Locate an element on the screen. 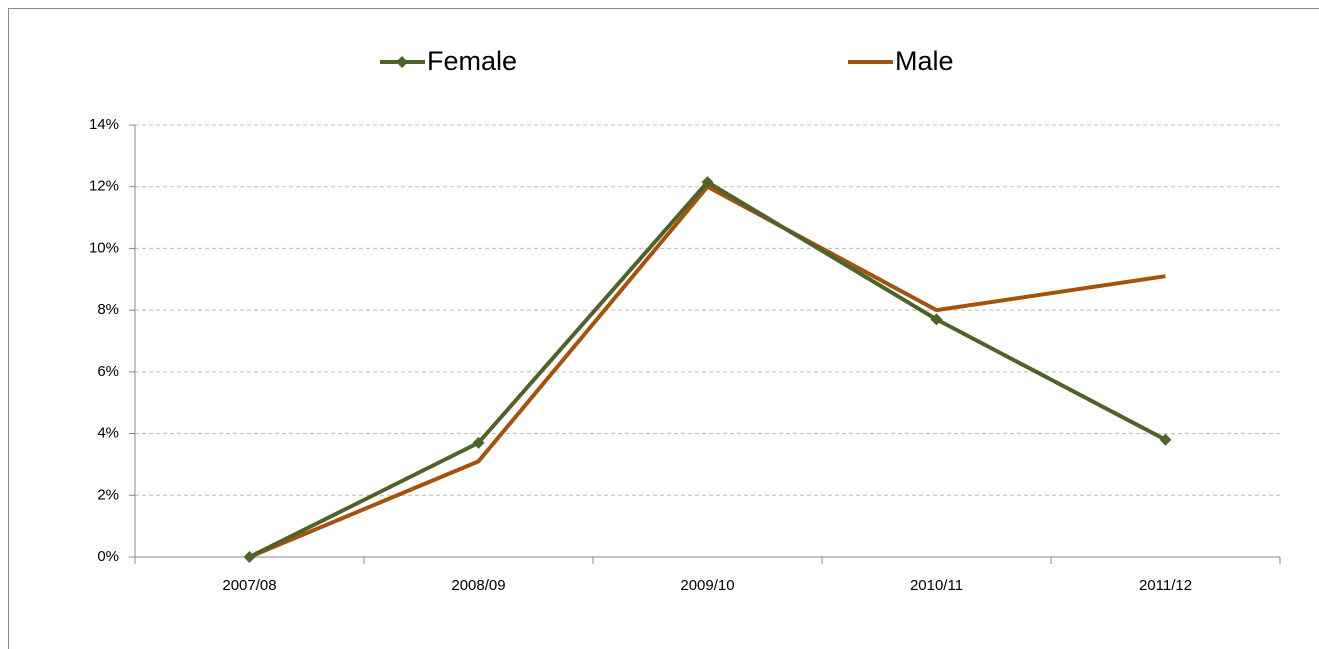  legend-label: Female is located at coordinates (472, 61).